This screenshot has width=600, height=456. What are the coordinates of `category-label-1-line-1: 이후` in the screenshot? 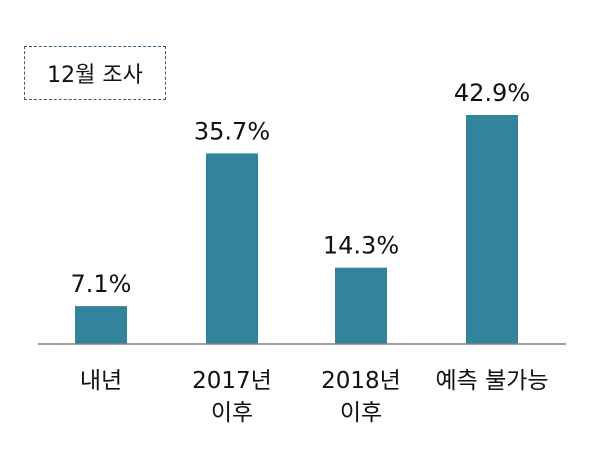 It's located at (232, 413).